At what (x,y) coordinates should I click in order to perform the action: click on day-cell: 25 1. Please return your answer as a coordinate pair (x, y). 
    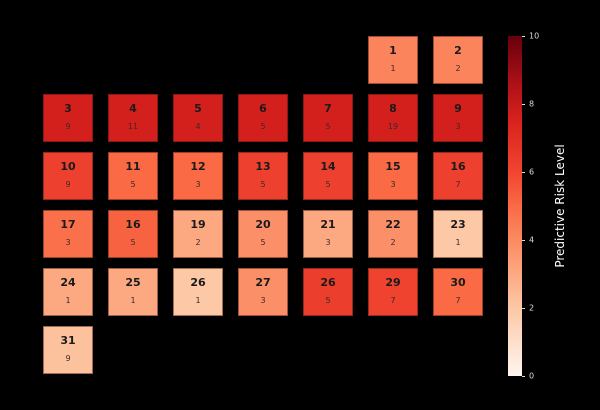
    Looking at the image, I should click on (133, 292).